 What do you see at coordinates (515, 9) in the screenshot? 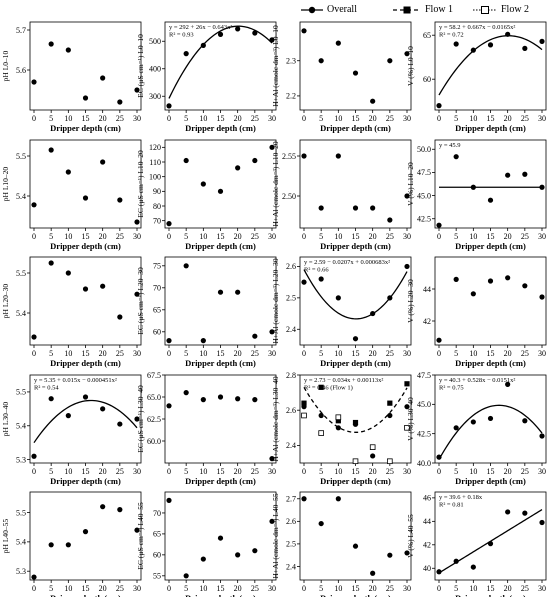
I see `legend-flow2-label: Flow 2` at bounding box center [515, 9].